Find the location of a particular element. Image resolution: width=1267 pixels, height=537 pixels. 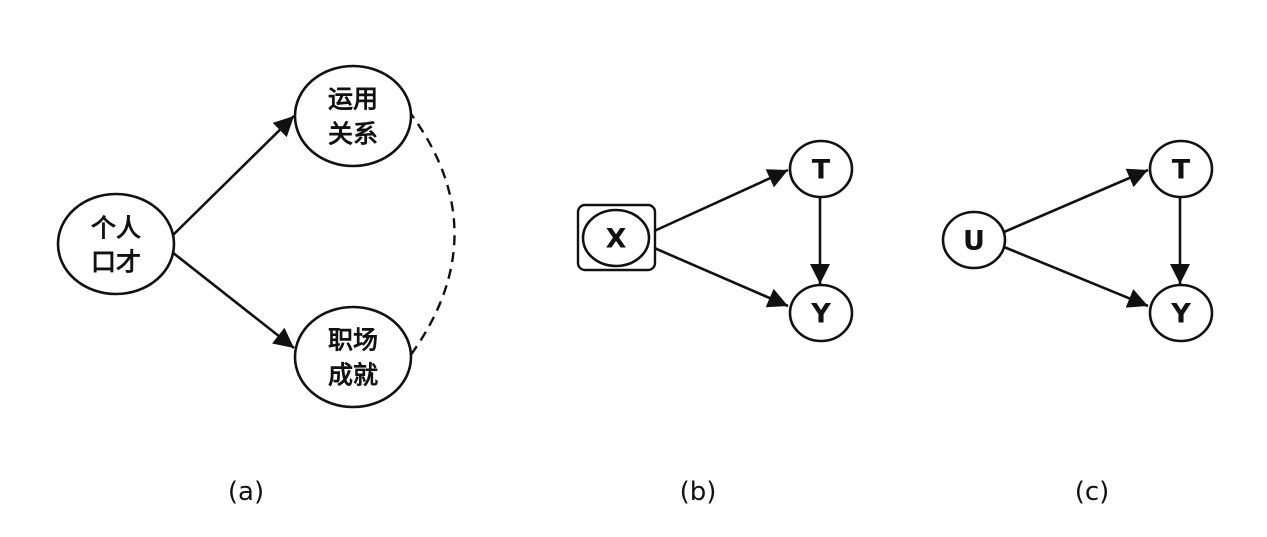

dashed-link-relation-success is located at coordinates (431, 233).